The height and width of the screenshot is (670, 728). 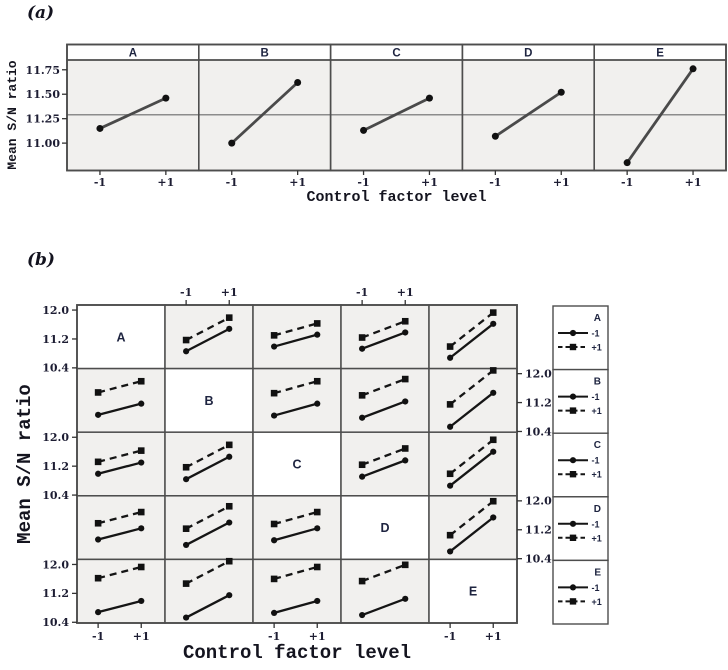 What do you see at coordinates (229, 292) in the screenshot?
I see `x-tick-label-top: +1` at bounding box center [229, 292].